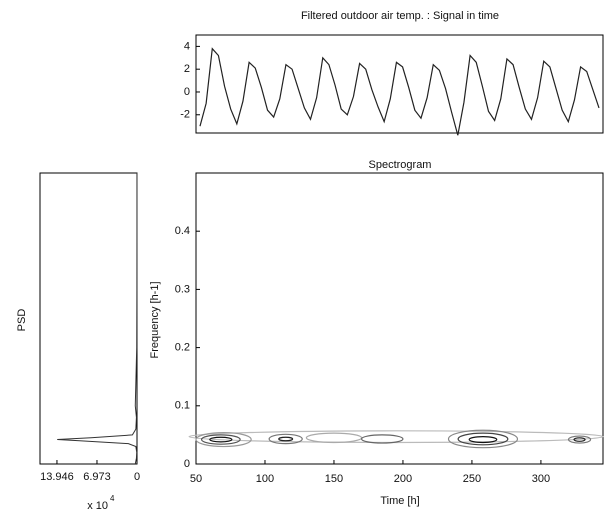 The height and width of the screenshot is (517, 604). Describe the element at coordinates (22, 320) in the screenshot. I see `psd-label: PSD` at that location.